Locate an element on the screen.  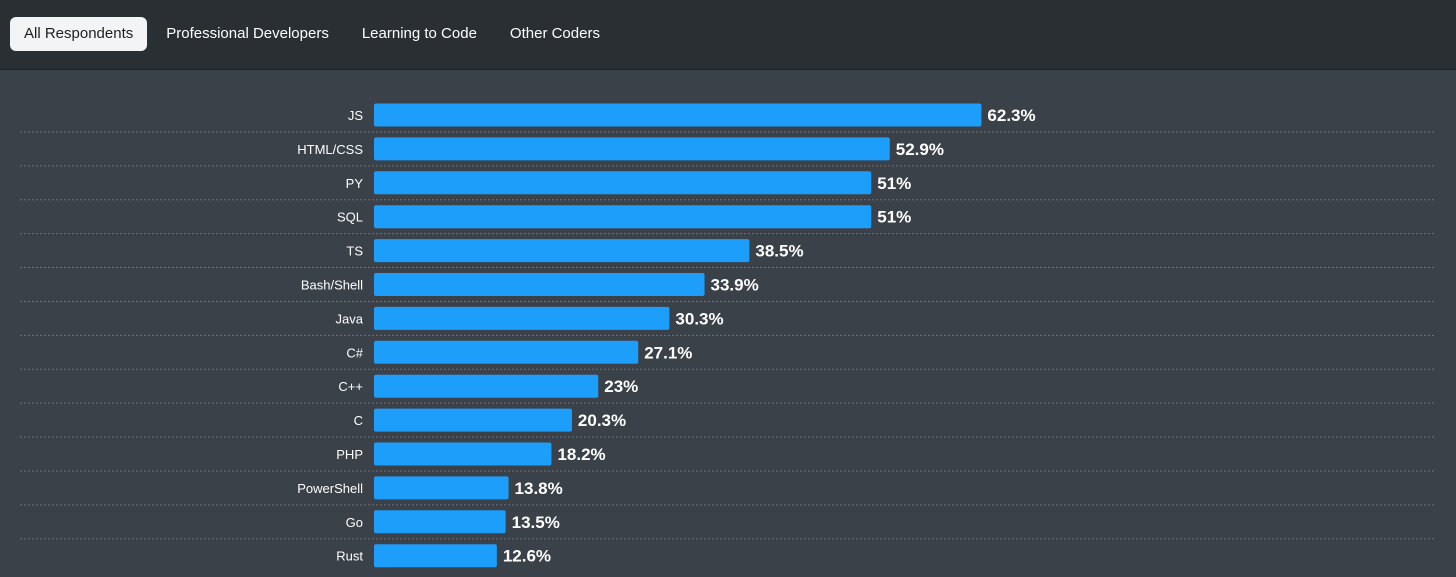
category-label: JS is located at coordinates (356, 115).